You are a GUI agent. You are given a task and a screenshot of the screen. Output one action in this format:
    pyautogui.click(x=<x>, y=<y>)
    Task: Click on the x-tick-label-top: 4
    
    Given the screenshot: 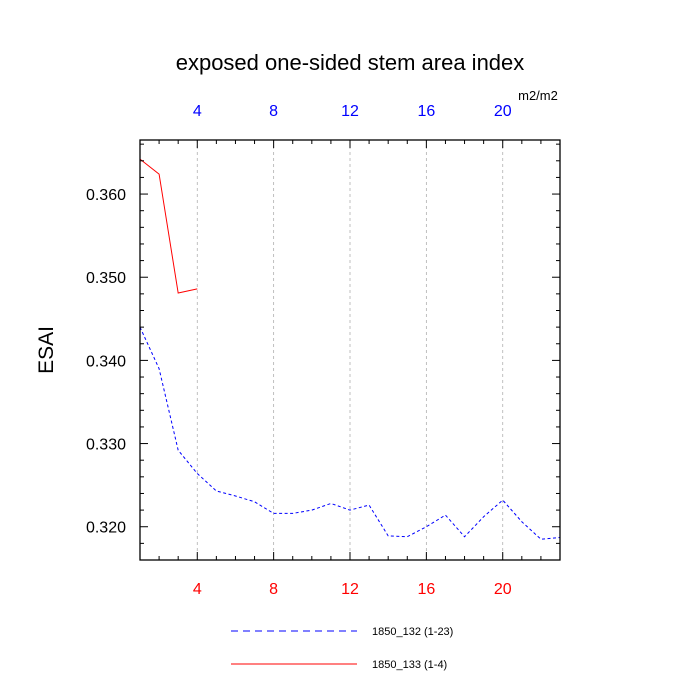 What is the action you would take?
    pyautogui.click(x=197, y=111)
    